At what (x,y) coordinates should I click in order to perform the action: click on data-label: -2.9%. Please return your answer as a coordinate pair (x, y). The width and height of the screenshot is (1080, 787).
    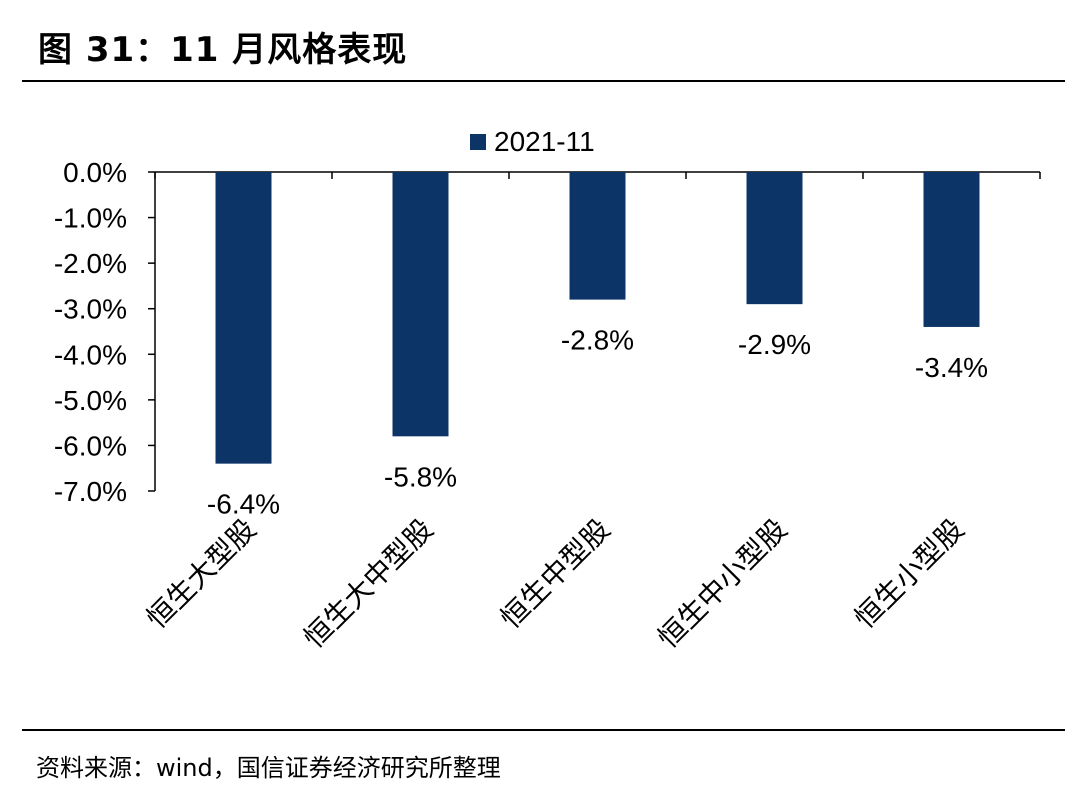
    Looking at the image, I should click on (774, 344).